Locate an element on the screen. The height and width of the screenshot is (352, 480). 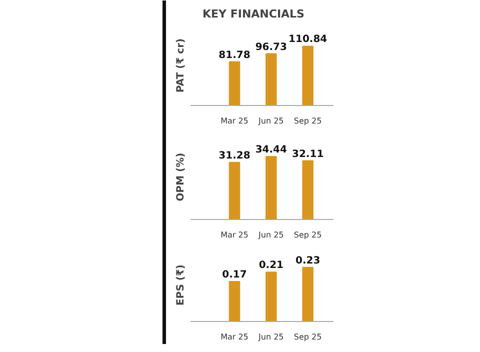
data-label: 32.11 is located at coordinates (308, 154).